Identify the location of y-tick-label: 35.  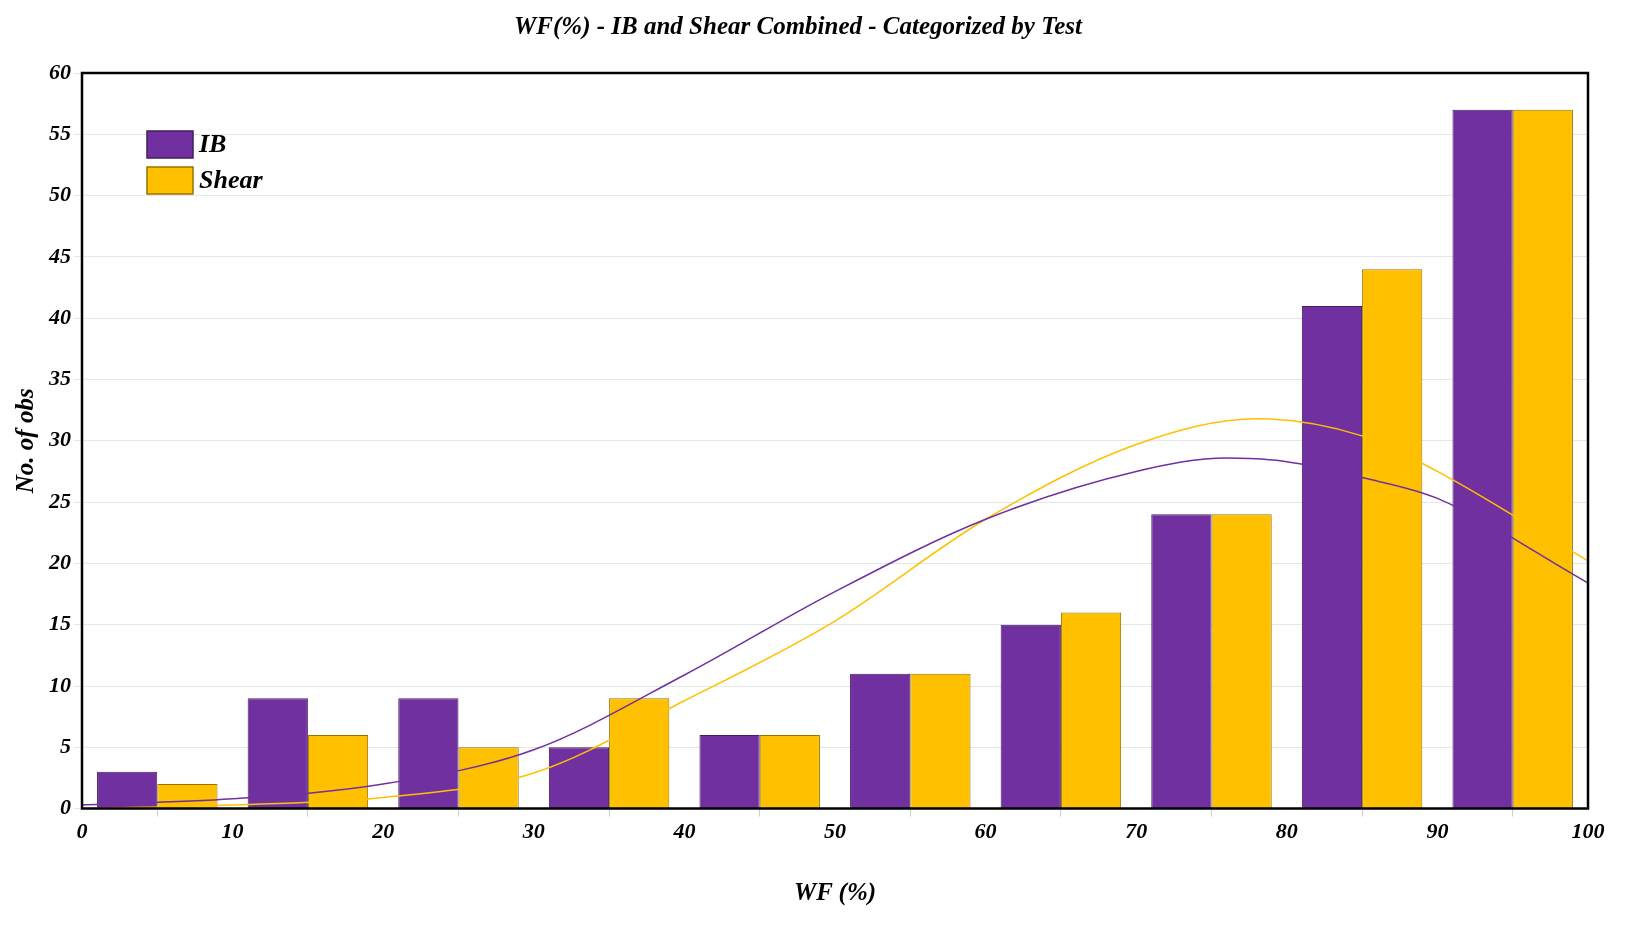
(59, 378).